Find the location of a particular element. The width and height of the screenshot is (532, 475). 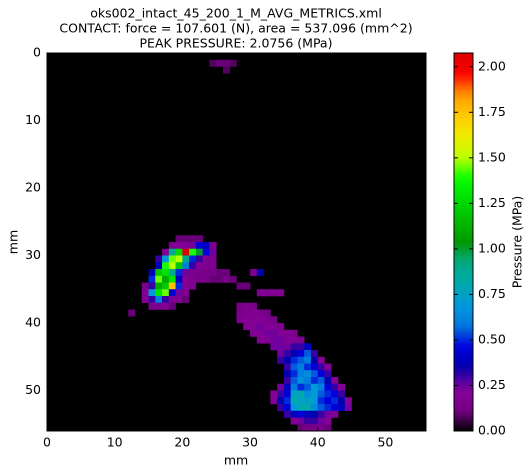

colorbar is located at coordinates (463, 242).